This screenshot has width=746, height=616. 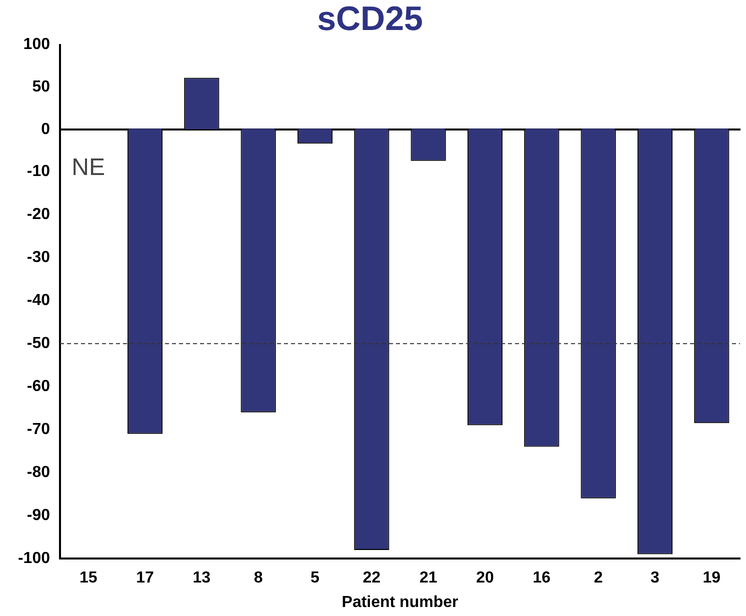 What do you see at coordinates (145, 578) in the screenshot?
I see `x-tick-label: 17` at bounding box center [145, 578].